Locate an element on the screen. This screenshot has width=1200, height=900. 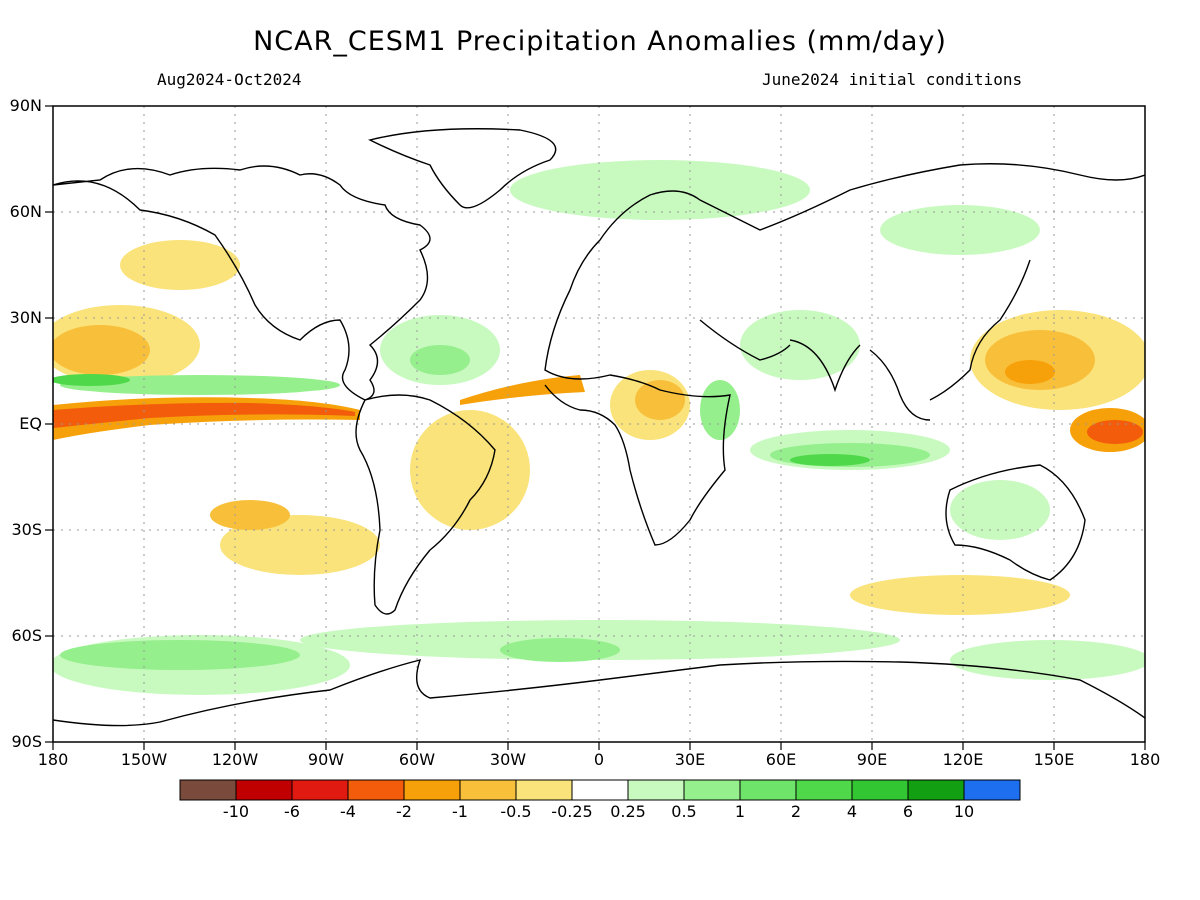
xlabel-30e: 30E is located at coordinates (690, 759).